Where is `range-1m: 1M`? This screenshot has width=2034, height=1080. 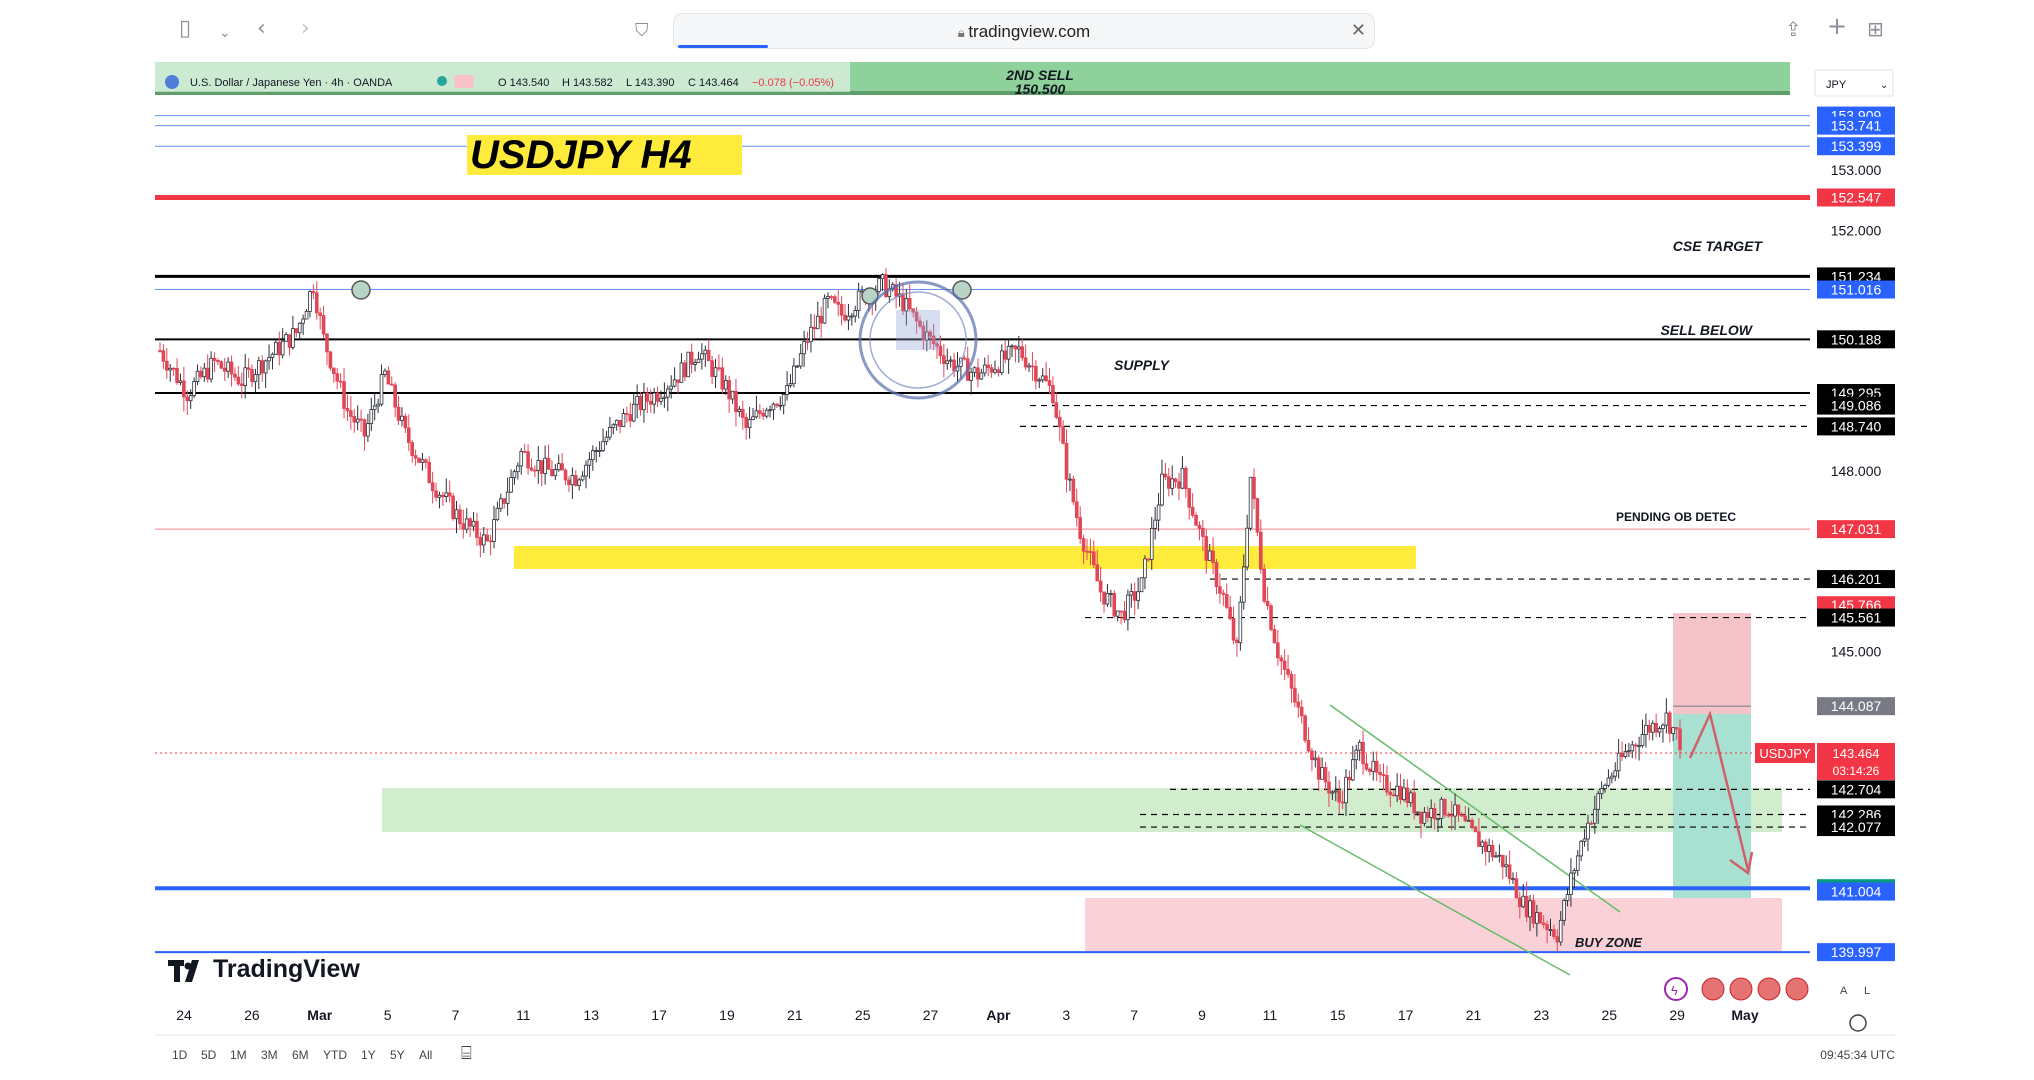 range-1m: 1M is located at coordinates (238, 1055).